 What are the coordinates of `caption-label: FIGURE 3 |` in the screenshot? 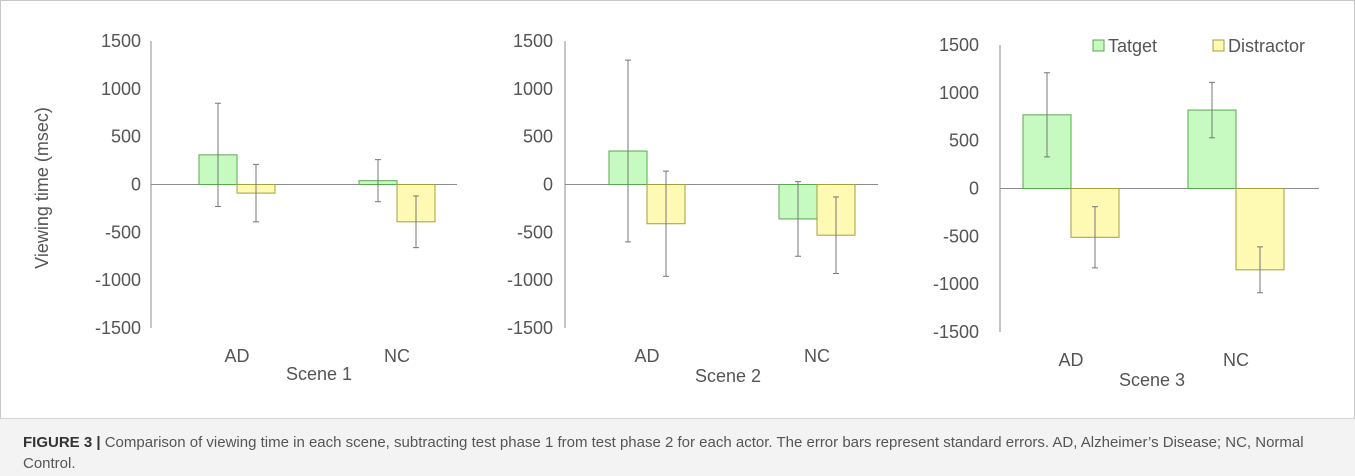 It's located at (62, 442).